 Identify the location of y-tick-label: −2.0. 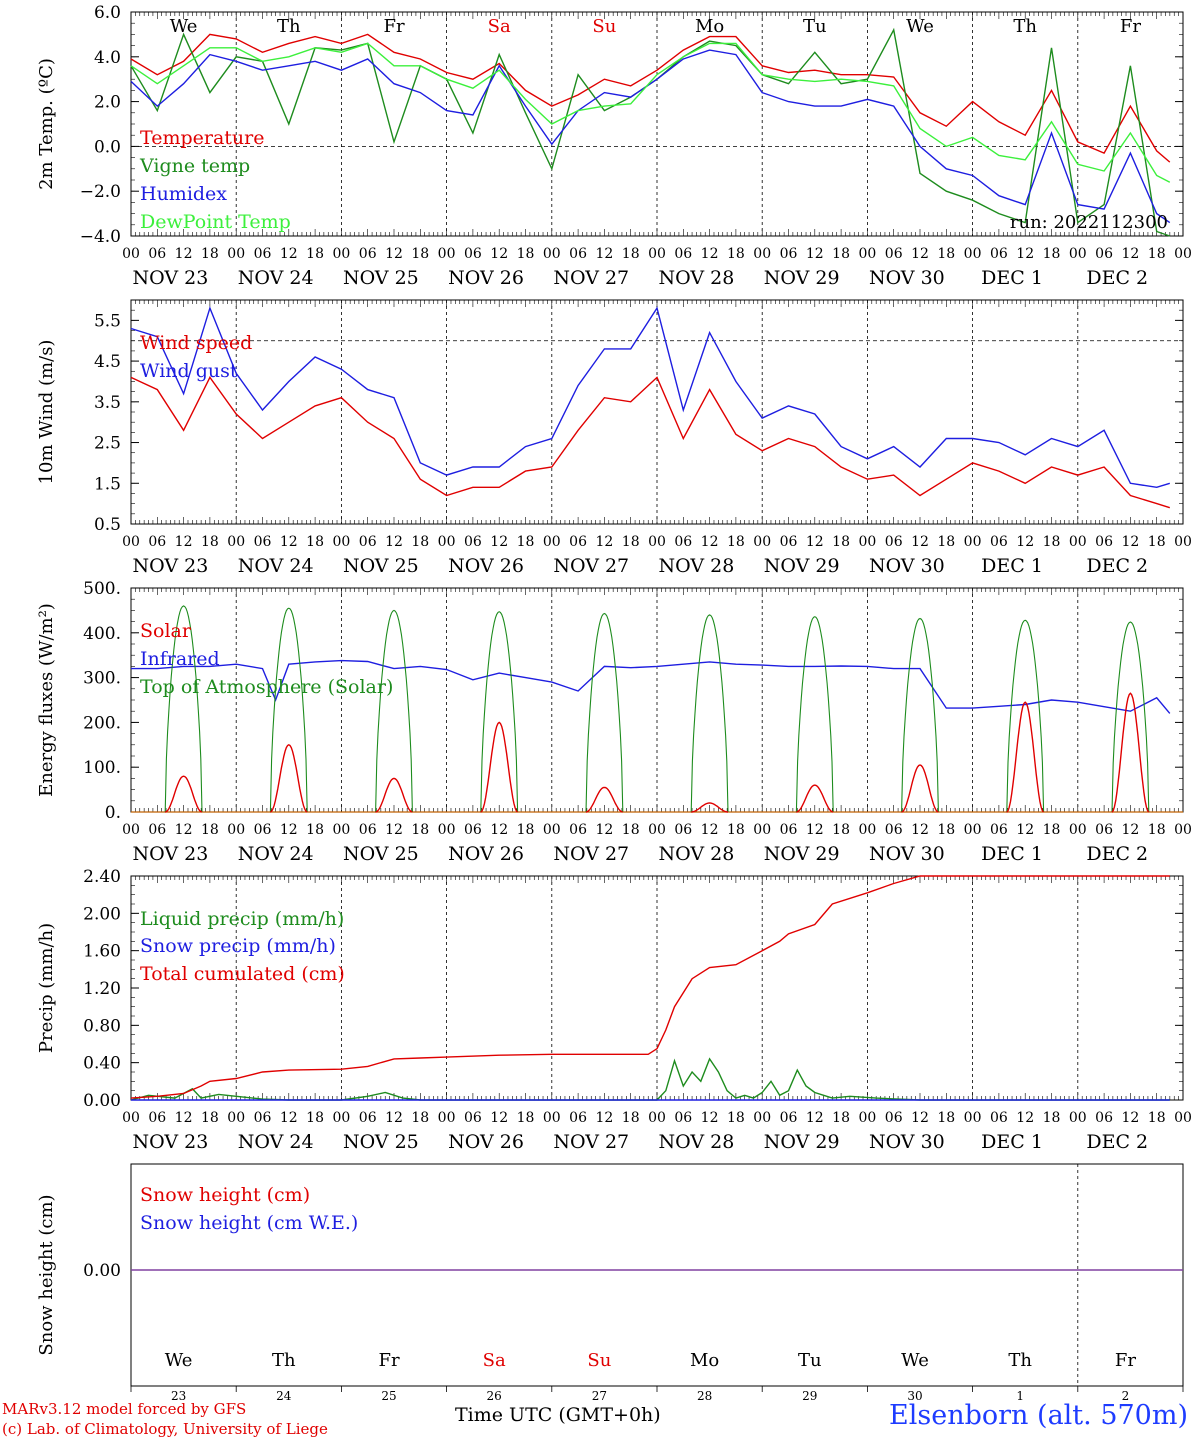
(100, 192).